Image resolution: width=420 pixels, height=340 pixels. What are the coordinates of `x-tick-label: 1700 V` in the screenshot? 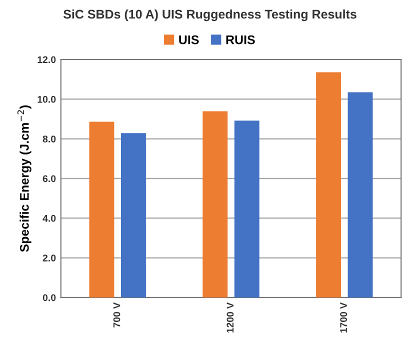 It's located at (344, 317).